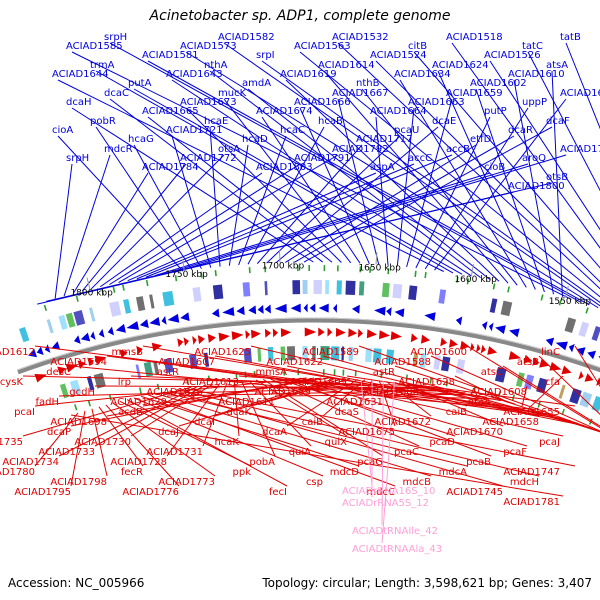  I want to click on rna-gene-label: ACIADtRNAIle_42, so click(395, 531).